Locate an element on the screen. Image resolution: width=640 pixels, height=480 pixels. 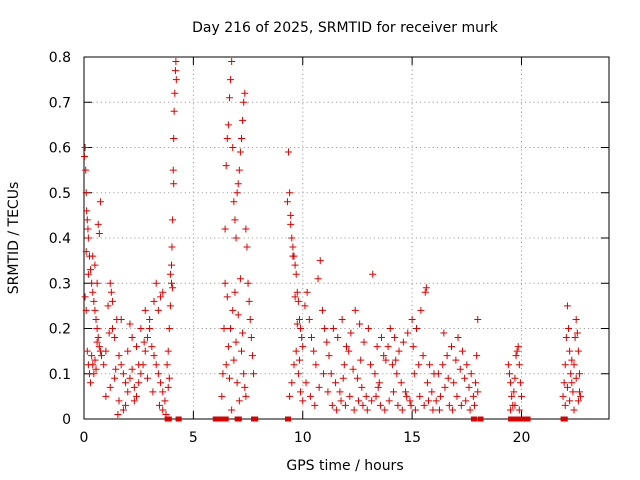
y-tick-label: 0.4 is located at coordinates (60, 239).